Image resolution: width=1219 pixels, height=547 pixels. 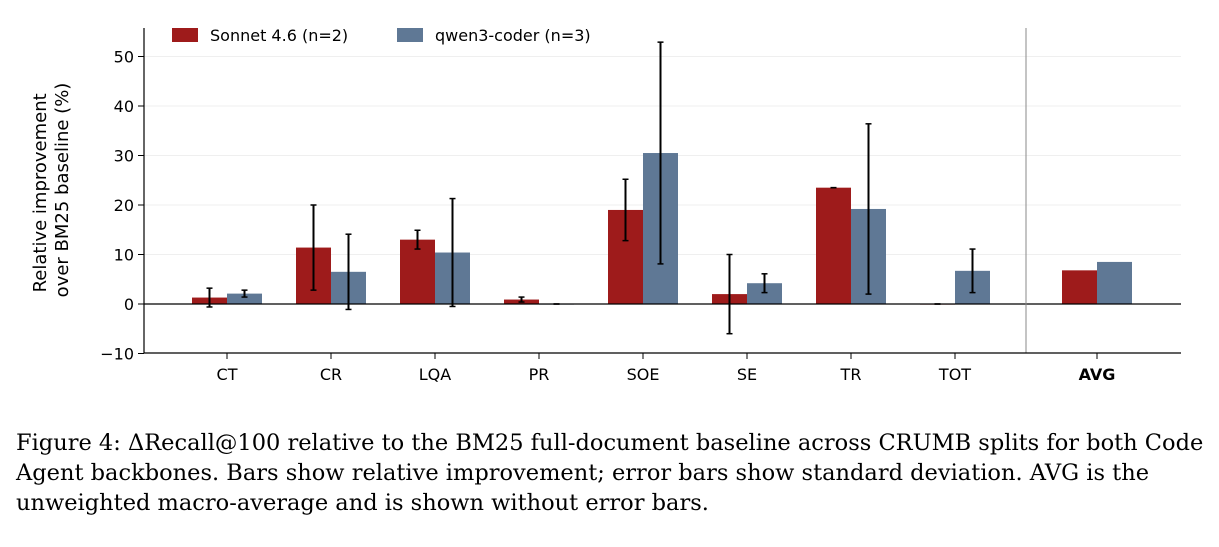 What do you see at coordinates (643, 374) in the screenshot?
I see `x-tick-label: SOE` at bounding box center [643, 374].